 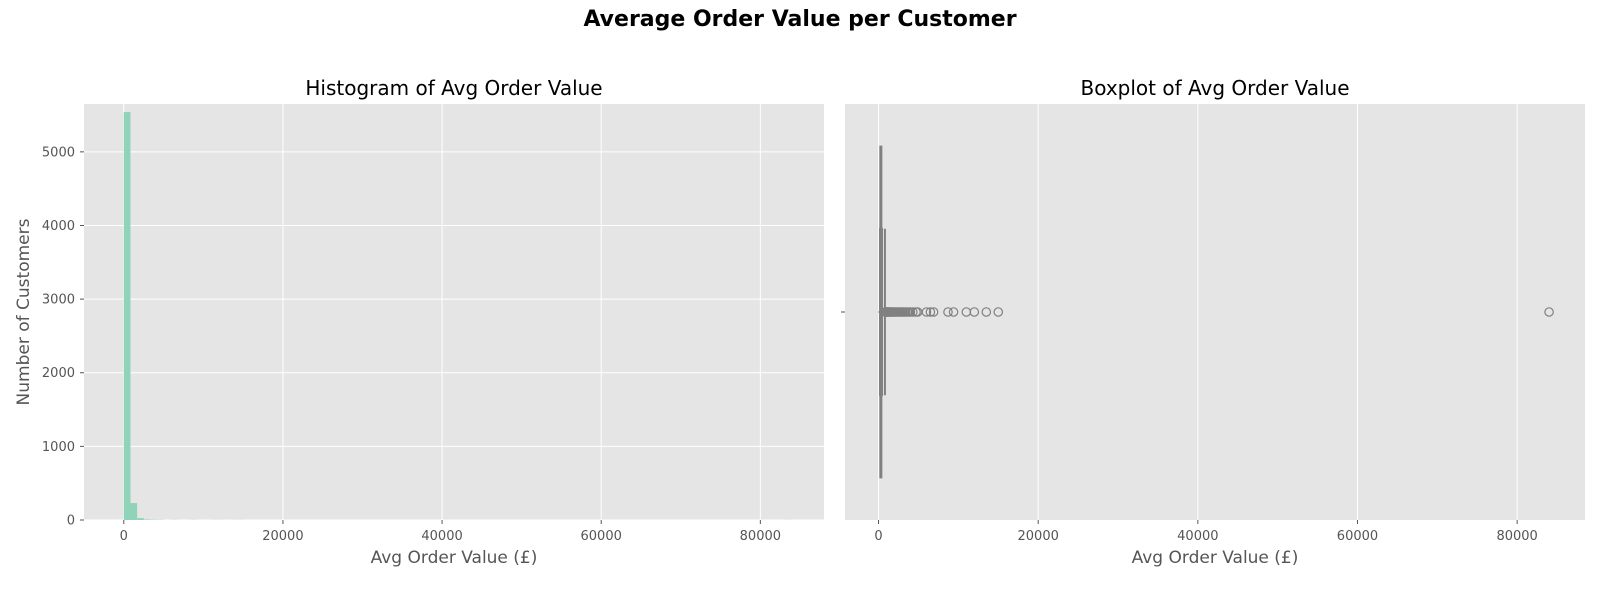 What do you see at coordinates (24, 311) in the screenshot?
I see `histogram-y-axis-label: Number of Customers` at bounding box center [24, 311].